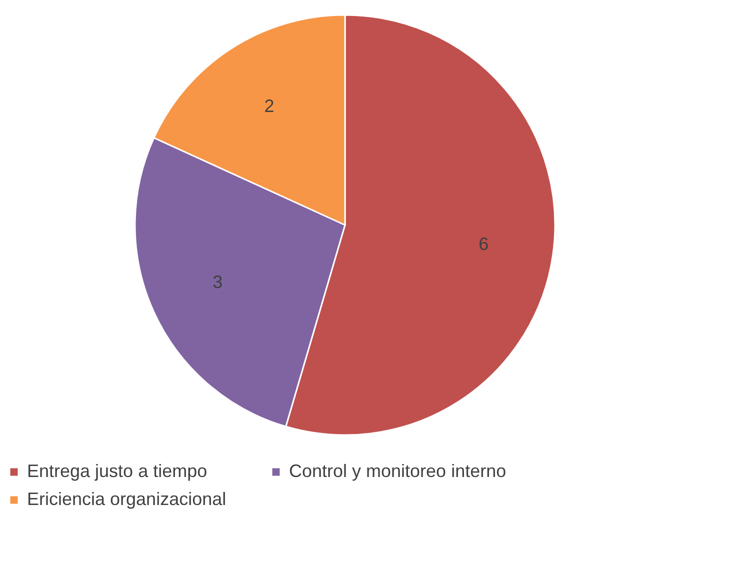 The image size is (749, 564). What do you see at coordinates (483, 244) in the screenshot?
I see `data-label: 6` at bounding box center [483, 244].